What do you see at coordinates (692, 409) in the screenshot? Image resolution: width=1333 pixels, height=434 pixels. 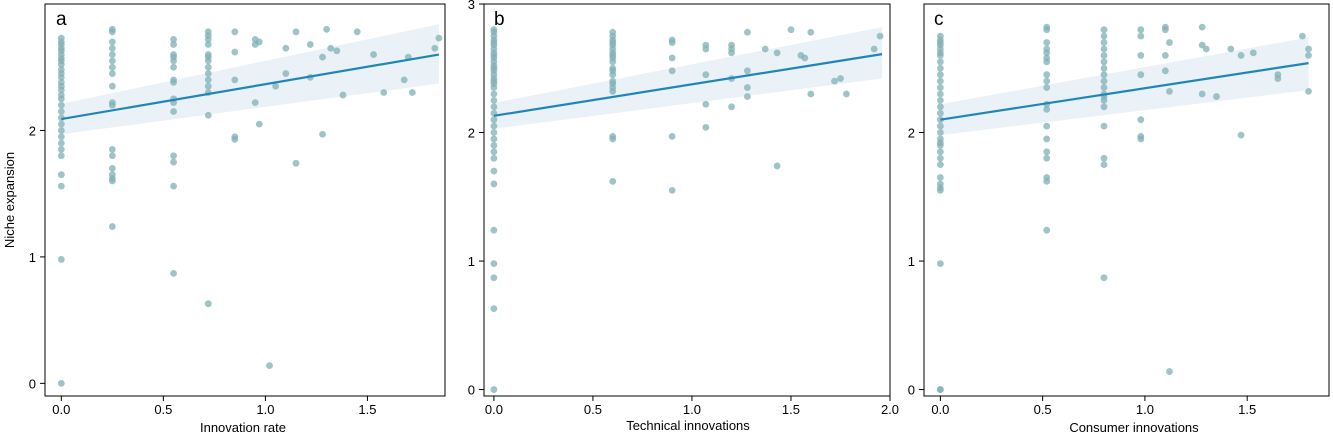 I see `panel-b-xtick-label: 1.0` at bounding box center [692, 409].